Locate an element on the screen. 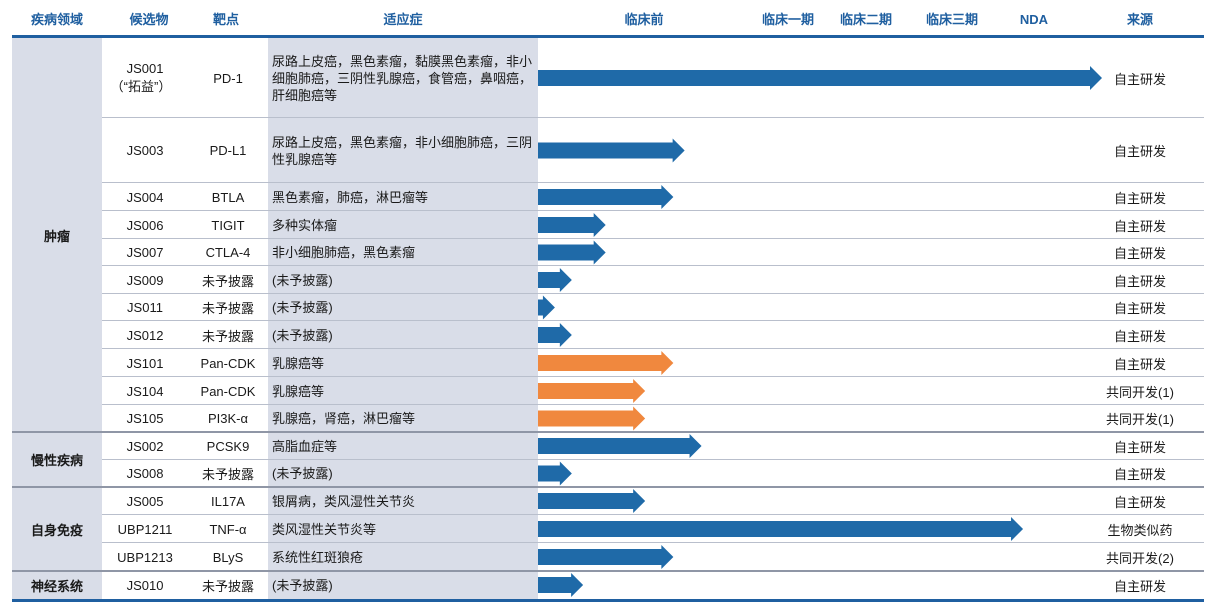 The image size is (1218, 606). candidate-cell: JS004 is located at coordinates (145, 197).